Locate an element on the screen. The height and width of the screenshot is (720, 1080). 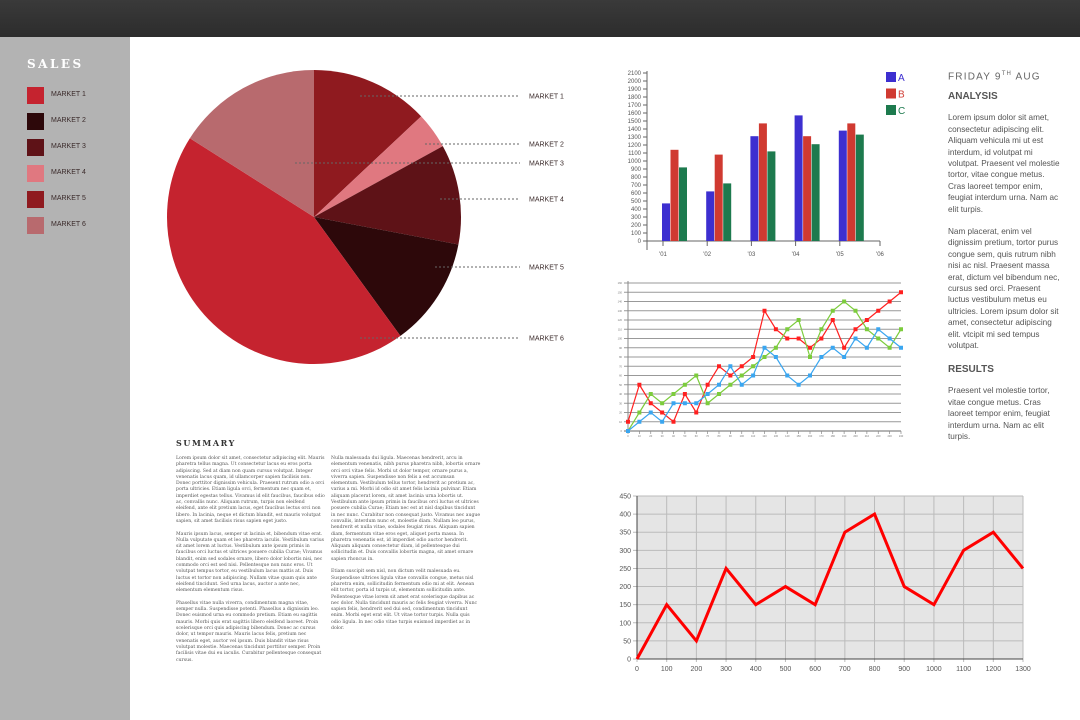
x-tick-label: 190 is located at coordinates (844, 436).